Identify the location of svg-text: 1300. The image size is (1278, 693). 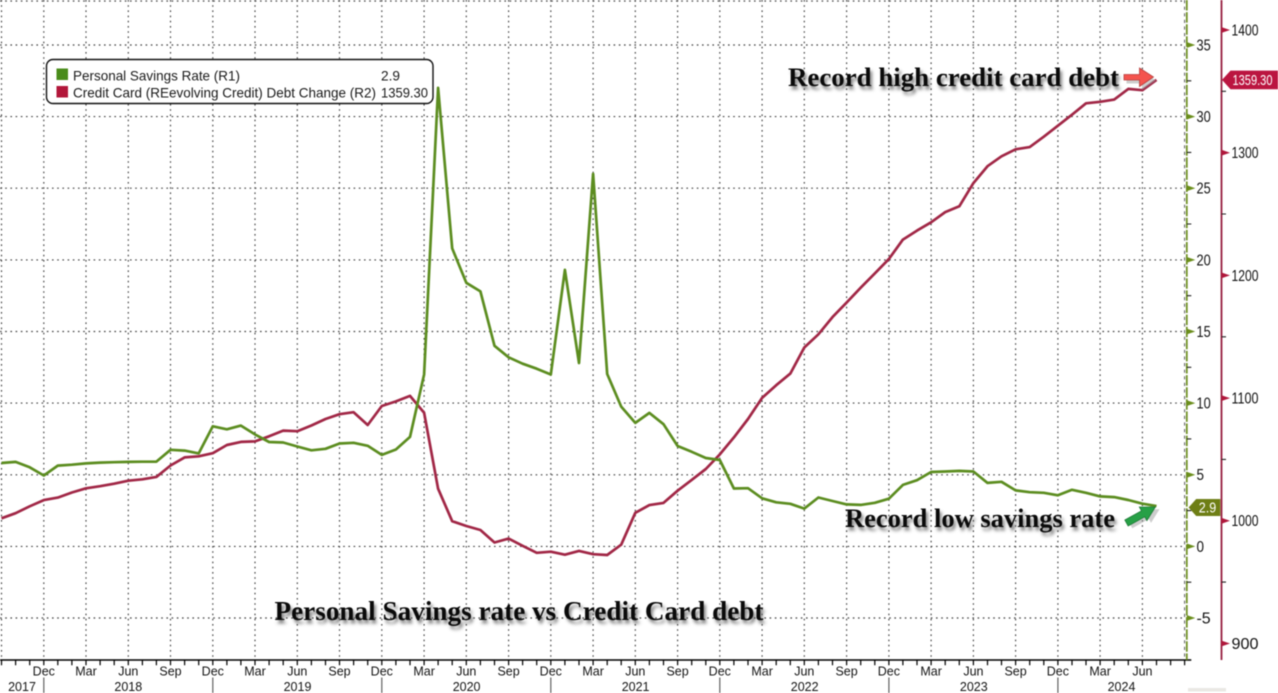
(1245, 153).